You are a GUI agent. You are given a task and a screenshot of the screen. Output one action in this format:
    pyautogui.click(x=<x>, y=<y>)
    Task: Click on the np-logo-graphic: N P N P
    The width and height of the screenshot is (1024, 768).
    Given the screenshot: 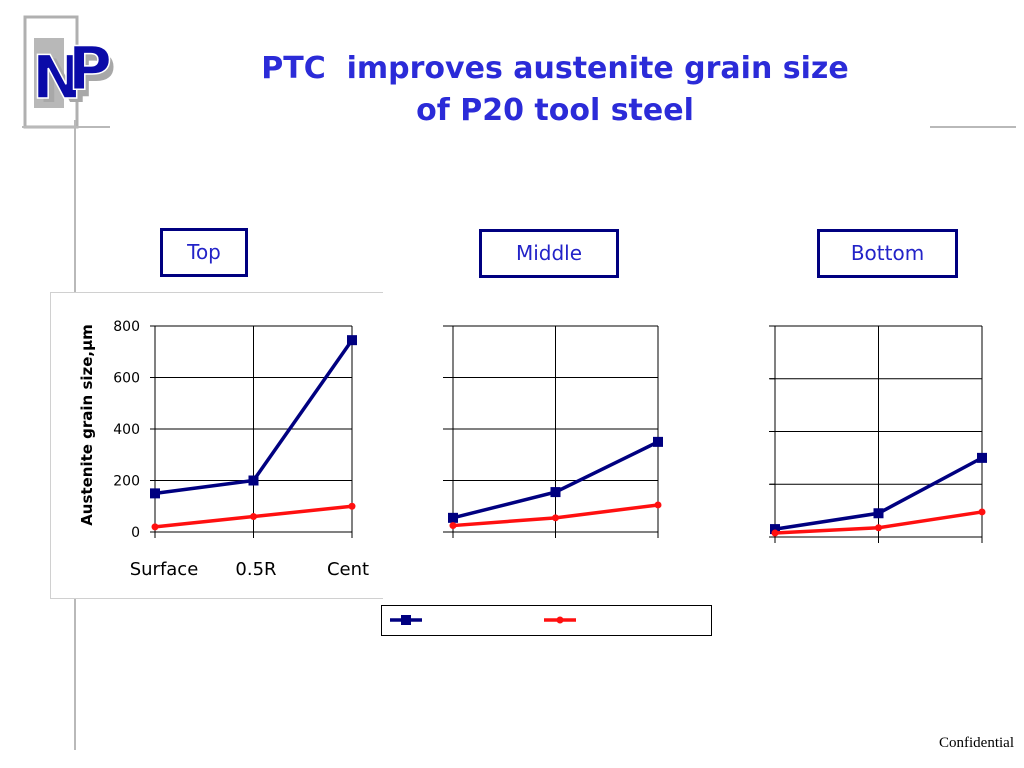 What is the action you would take?
    pyautogui.click(x=69, y=72)
    